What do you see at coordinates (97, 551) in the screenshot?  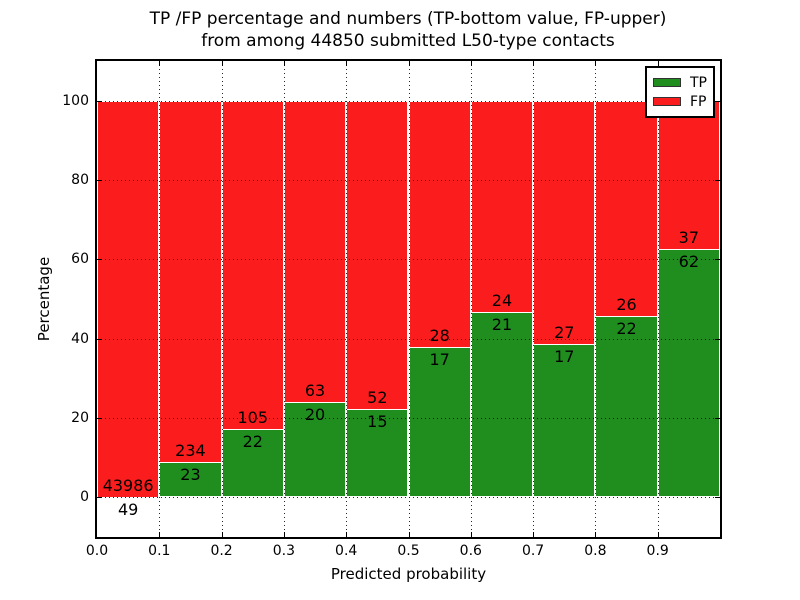 I see `x-tick-label: 0.0` at bounding box center [97, 551].